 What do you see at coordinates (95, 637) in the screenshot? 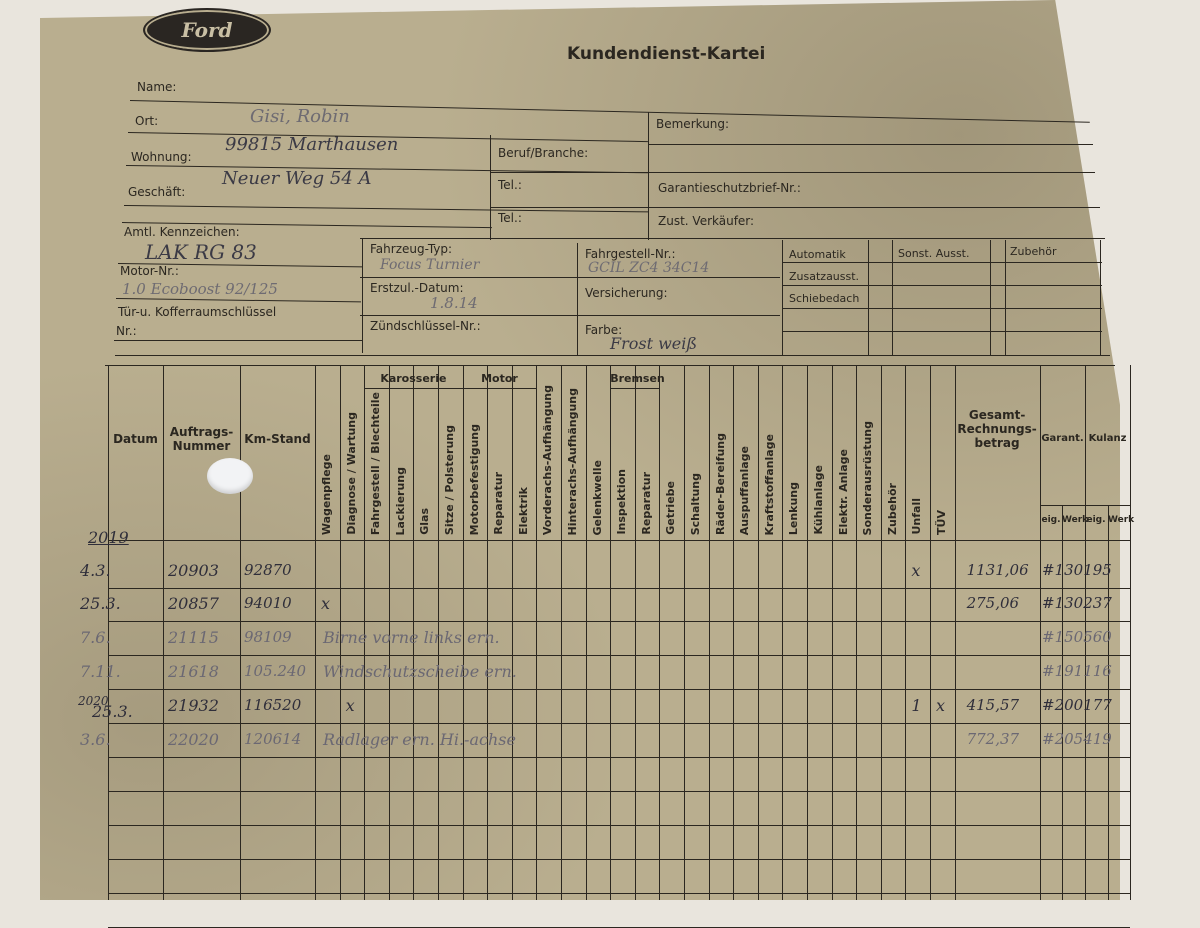
I see `row-datum: 7.6.` at bounding box center [95, 637].